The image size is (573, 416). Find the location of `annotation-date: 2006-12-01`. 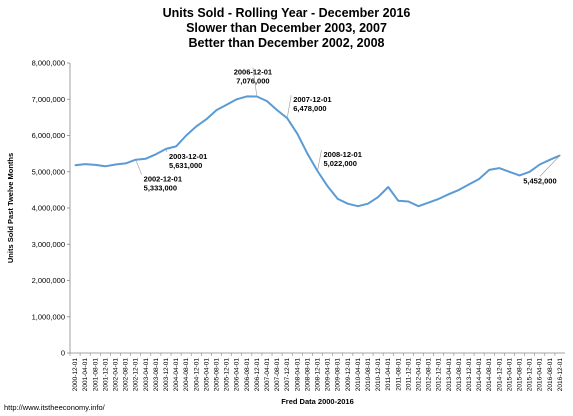

annotation-date: 2006-12-01 is located at coordinates (253, 71).